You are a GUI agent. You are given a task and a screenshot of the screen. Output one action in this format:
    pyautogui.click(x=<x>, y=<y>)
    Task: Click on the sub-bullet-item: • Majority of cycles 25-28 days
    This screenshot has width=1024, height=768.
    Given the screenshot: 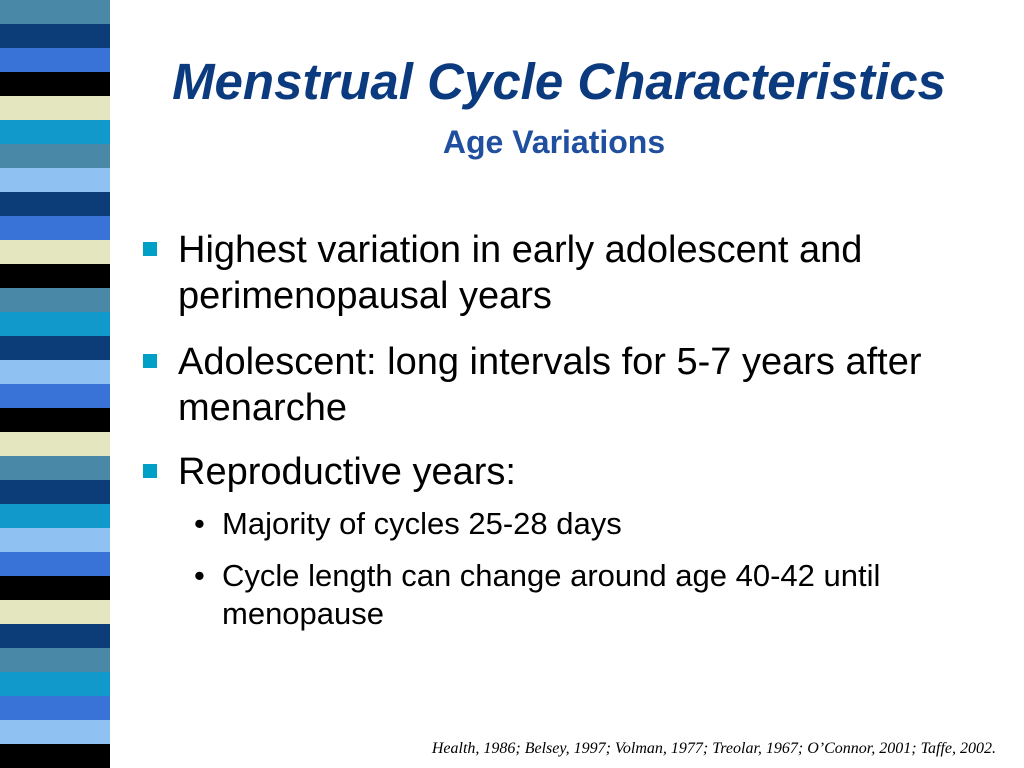 What is the action you would take?
    pyautogui.click(x=598, y=524)
    